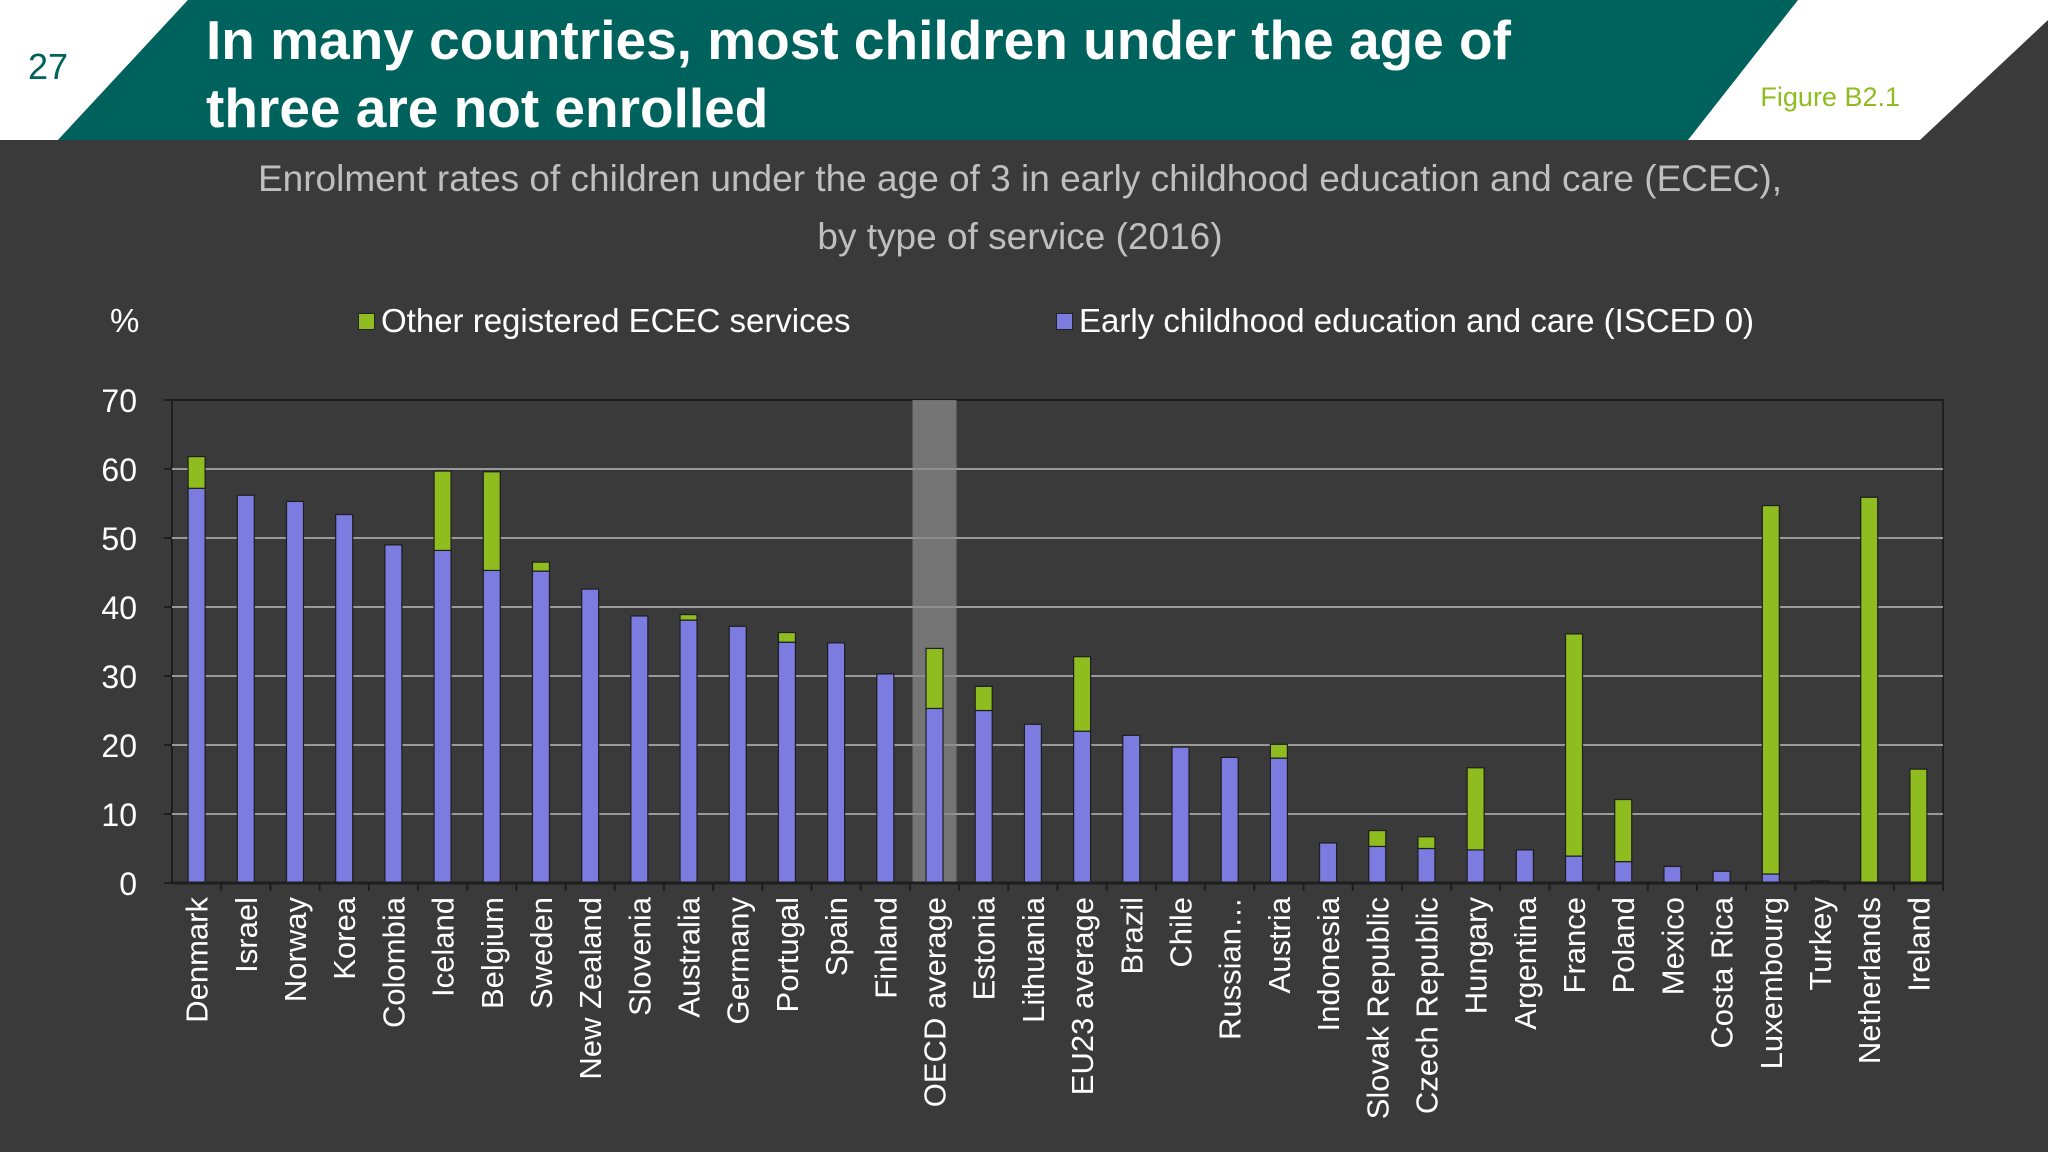  What do you see at coordinates (984, 948) in the screenshot?
I see `x-tick-label: Estonia` at bounding box center [984, 948].